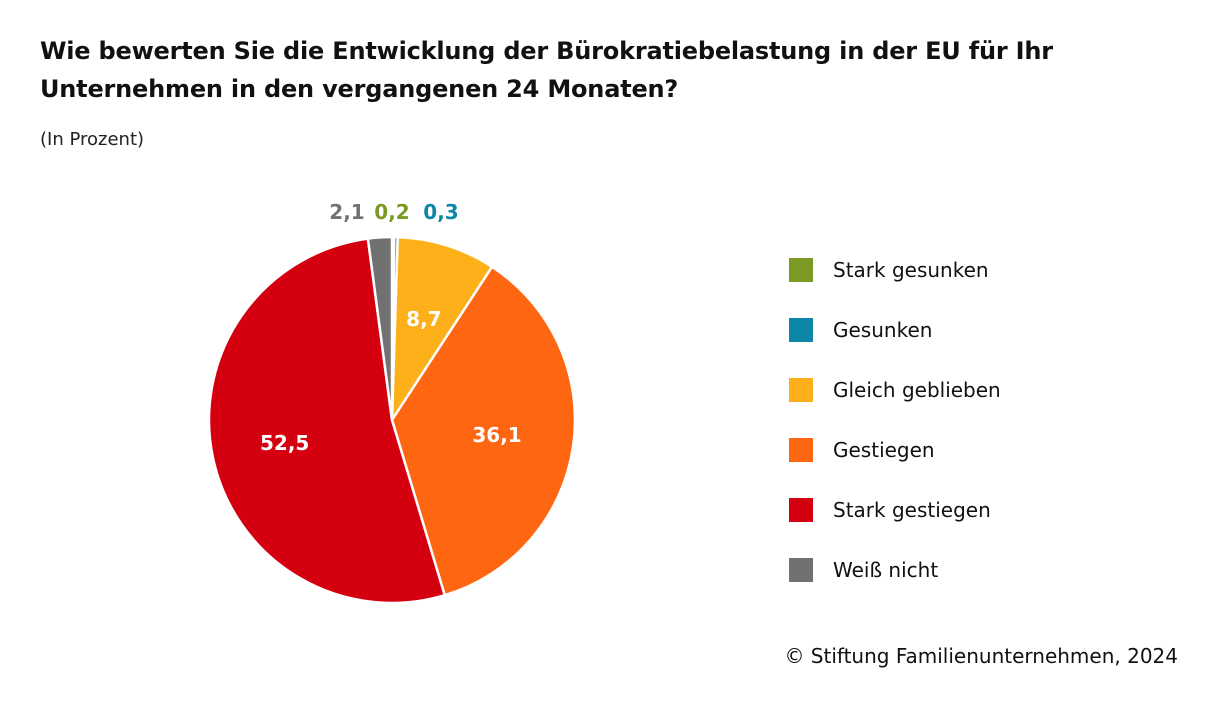  I want to click on pie-slice-stark-gestiegen, so click(327, 421).